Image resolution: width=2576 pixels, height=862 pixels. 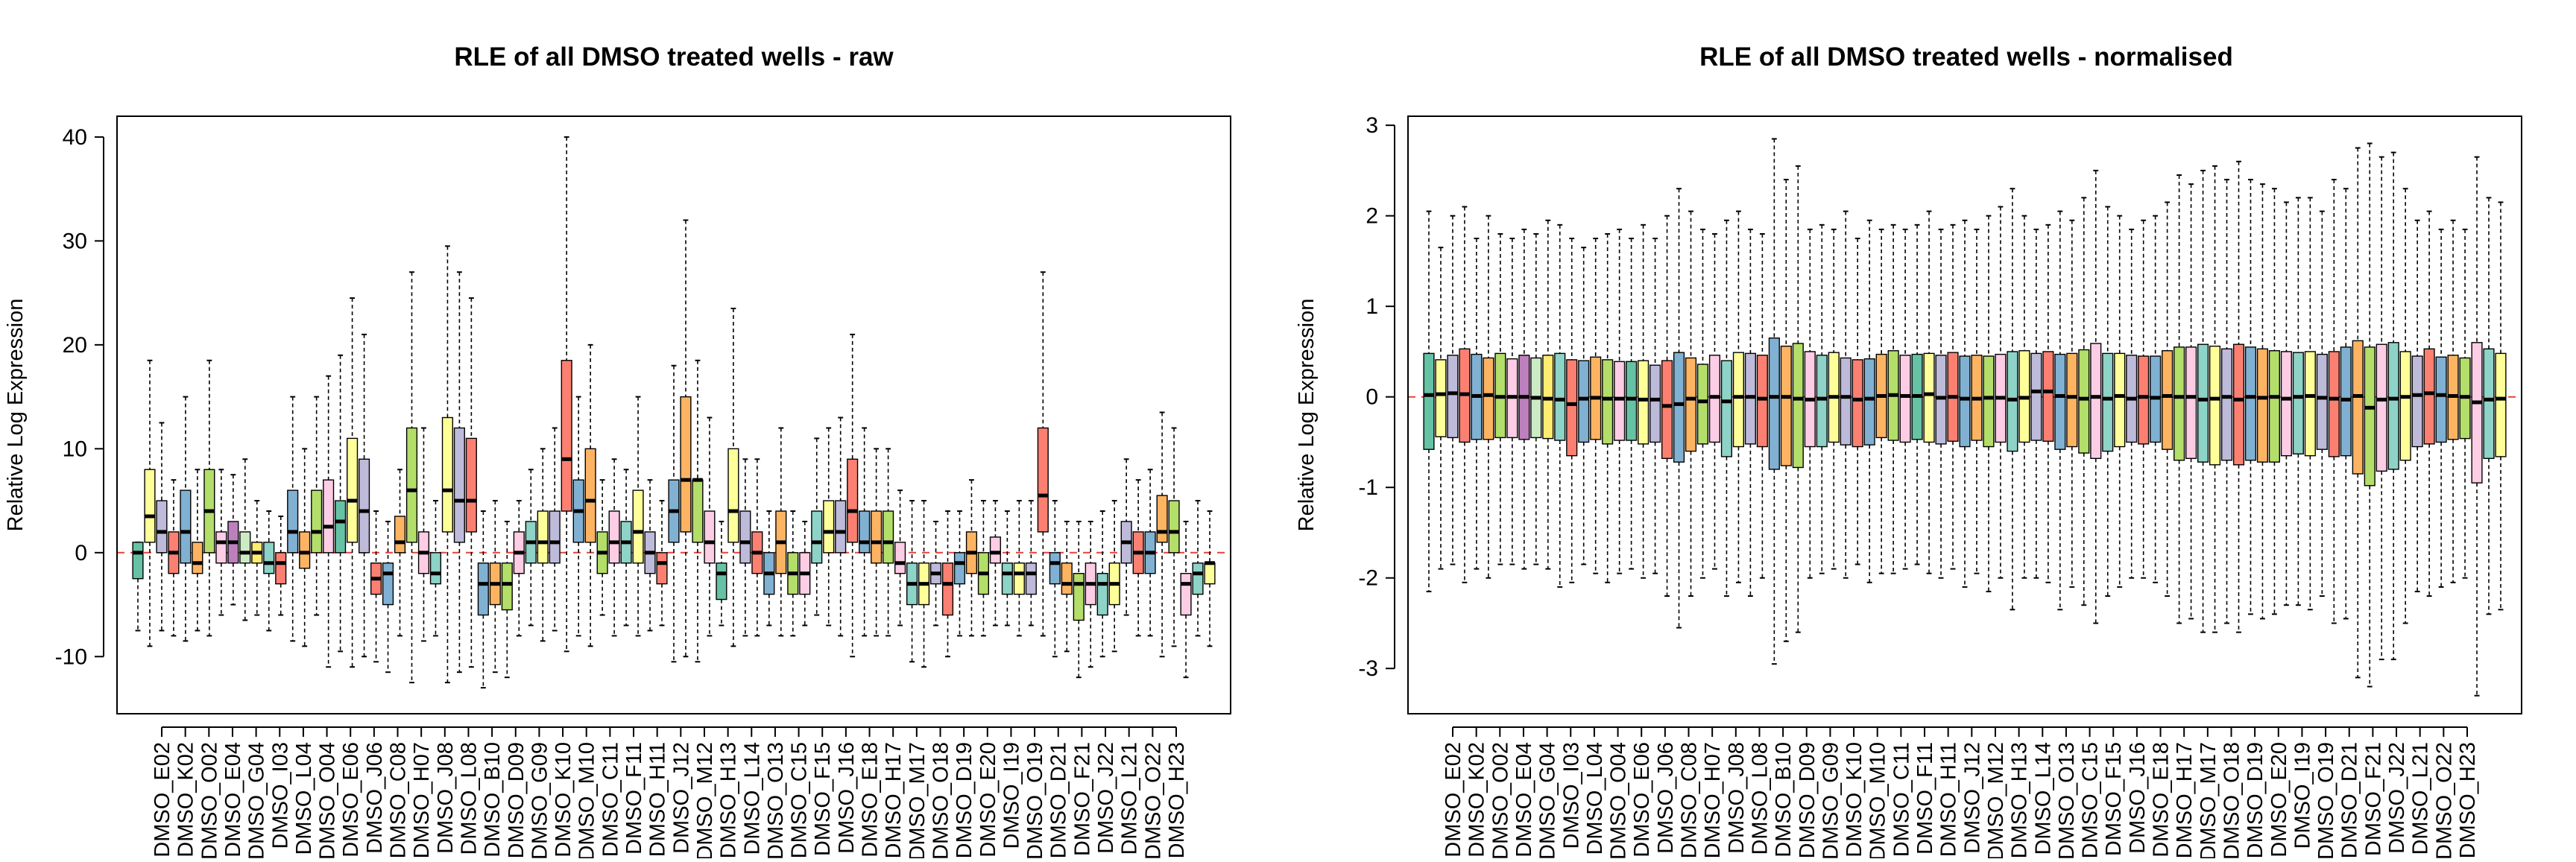 I want to click on x-tick-label: DMSO_G09, so click(x=1831, y=800).